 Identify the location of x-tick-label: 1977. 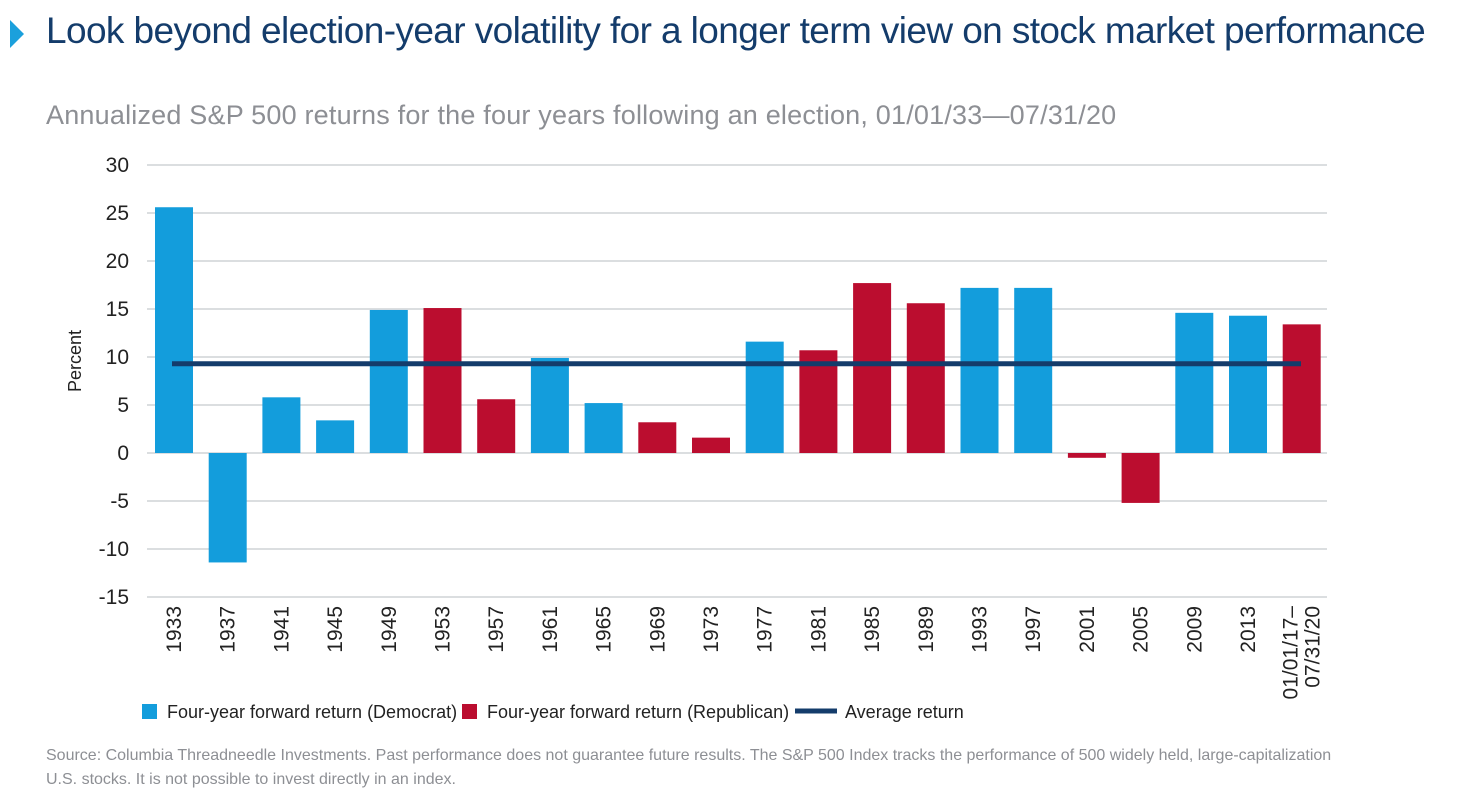
(765, 629).